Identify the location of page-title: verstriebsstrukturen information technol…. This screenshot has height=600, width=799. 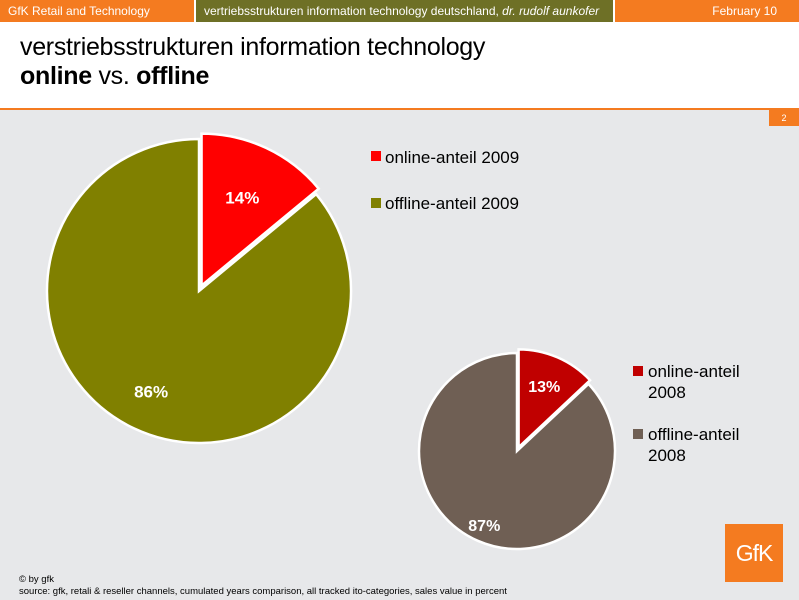
(252, 62).